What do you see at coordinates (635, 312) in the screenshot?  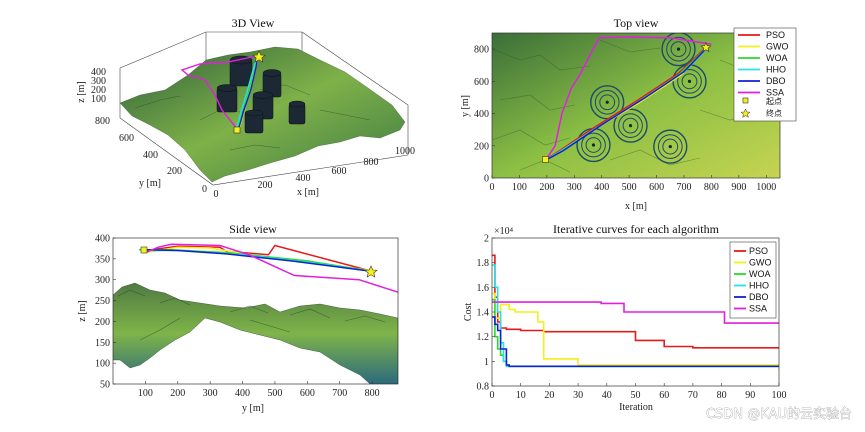 I see `curve-ssa` at bounding box center [635, 312].